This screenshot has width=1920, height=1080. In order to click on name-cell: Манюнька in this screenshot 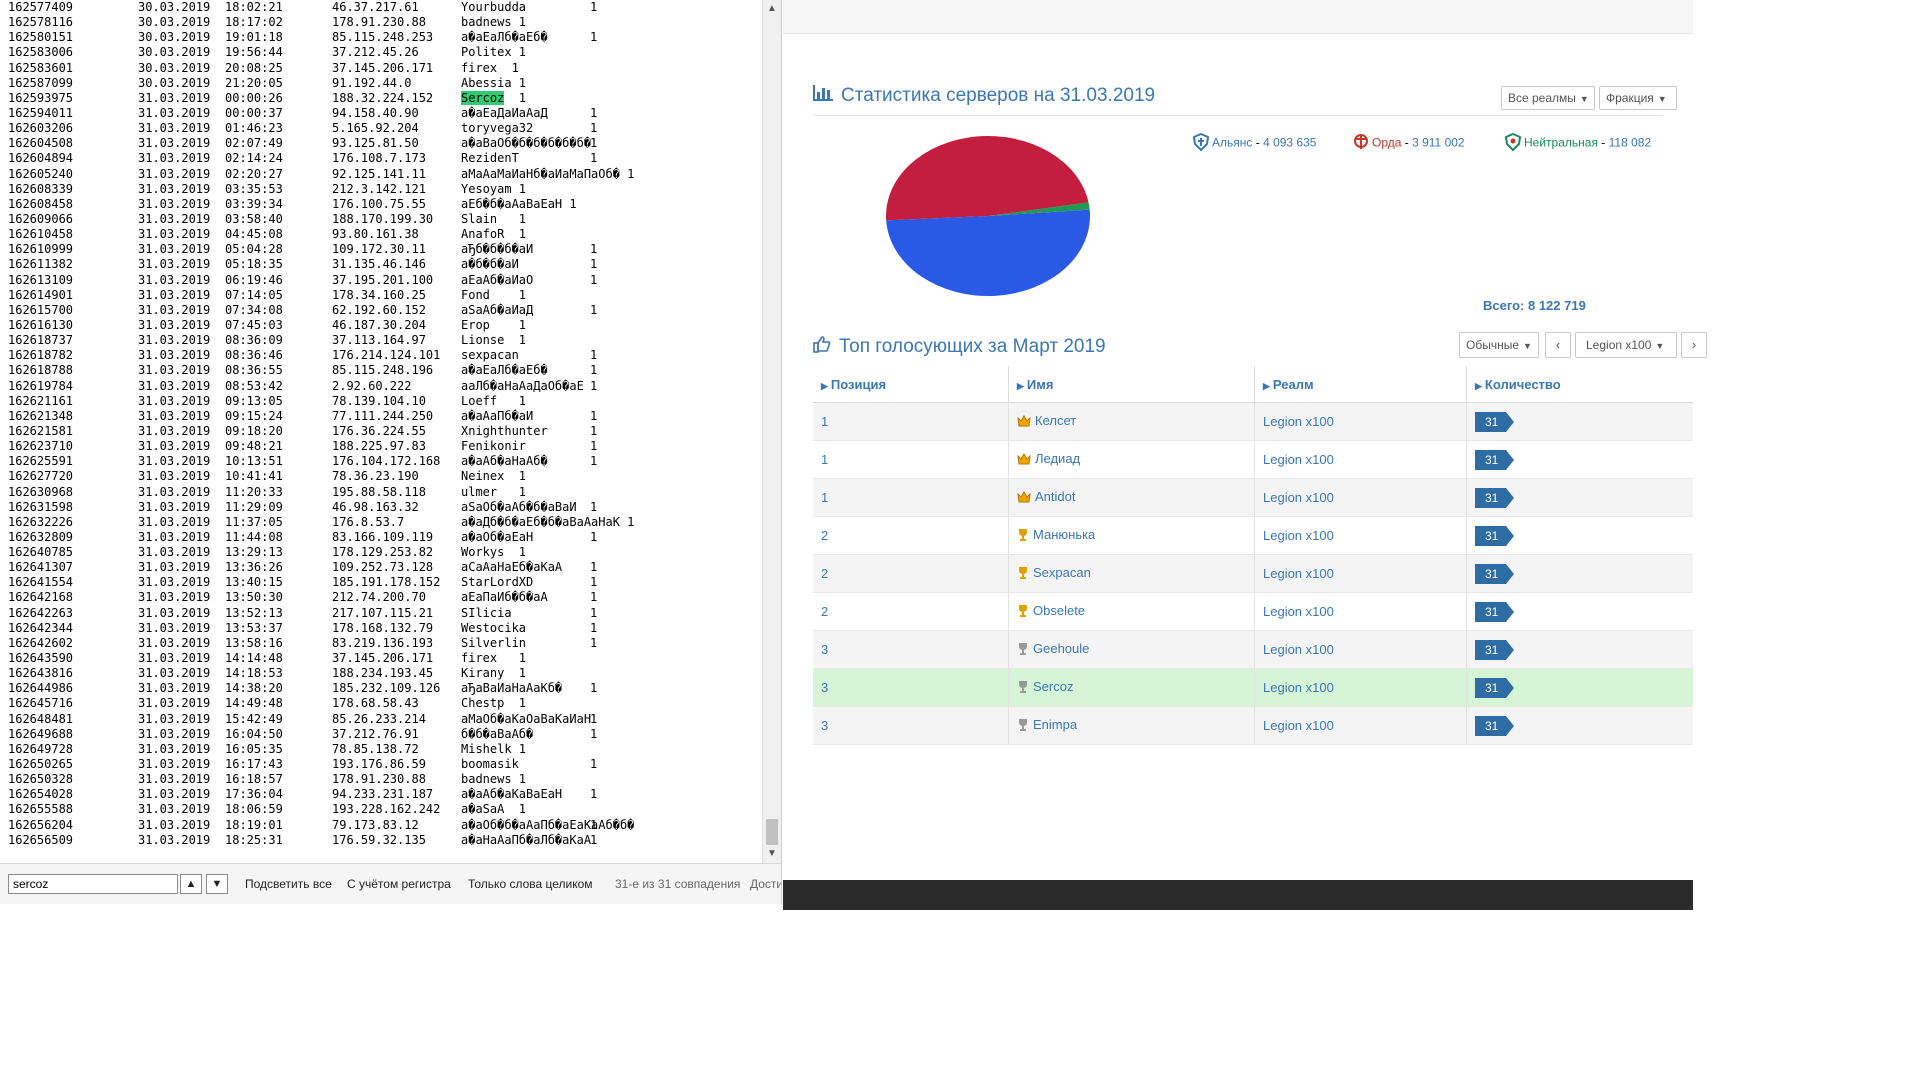, I will do `click(1131, 535)`.